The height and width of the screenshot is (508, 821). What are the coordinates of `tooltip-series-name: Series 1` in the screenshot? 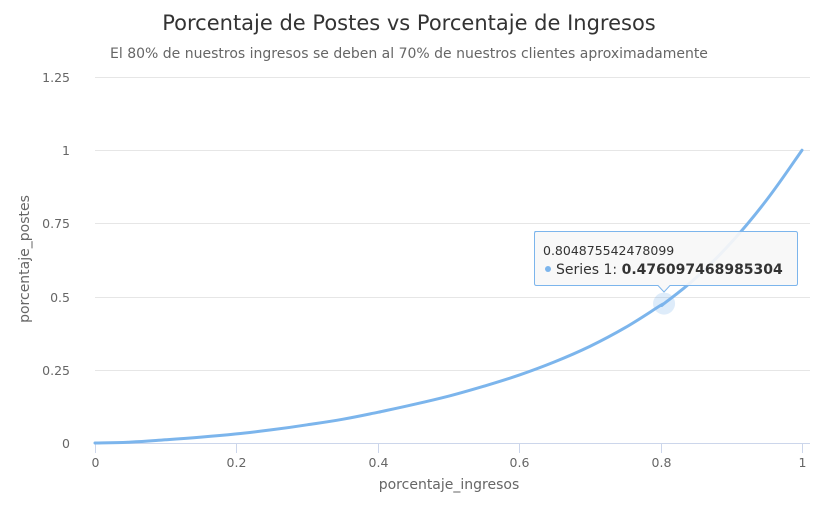 It's located at (584, 270).